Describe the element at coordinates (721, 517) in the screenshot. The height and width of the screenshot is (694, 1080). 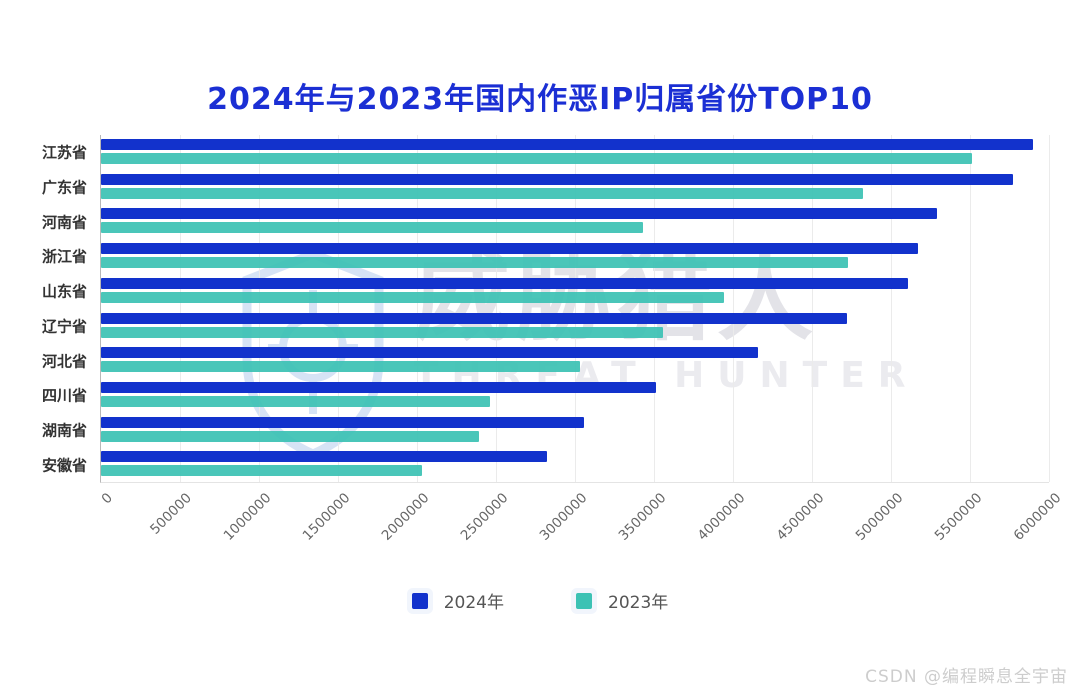
I see `x-axis-tick-label: 4000000` at that location.